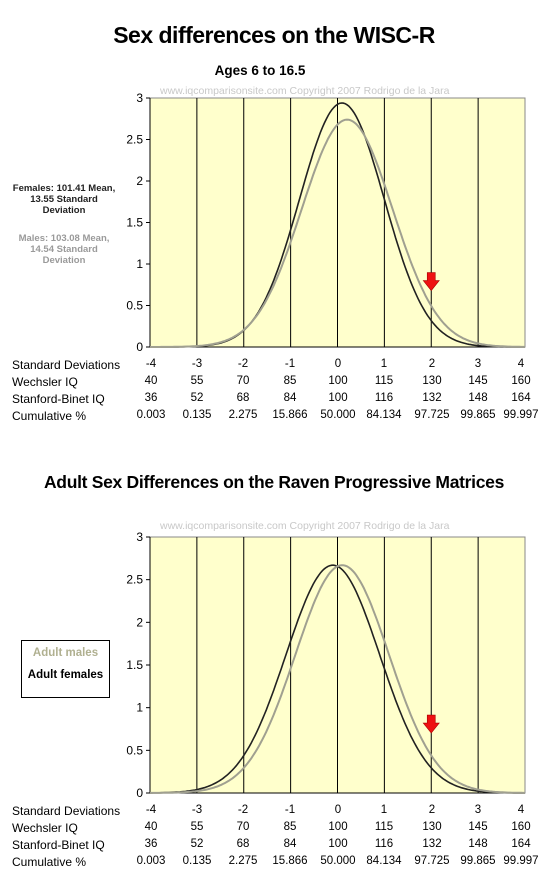 This screenshot has width=548, height=877. I want to click on chart2-table-cell: 116, so click(384, 844).